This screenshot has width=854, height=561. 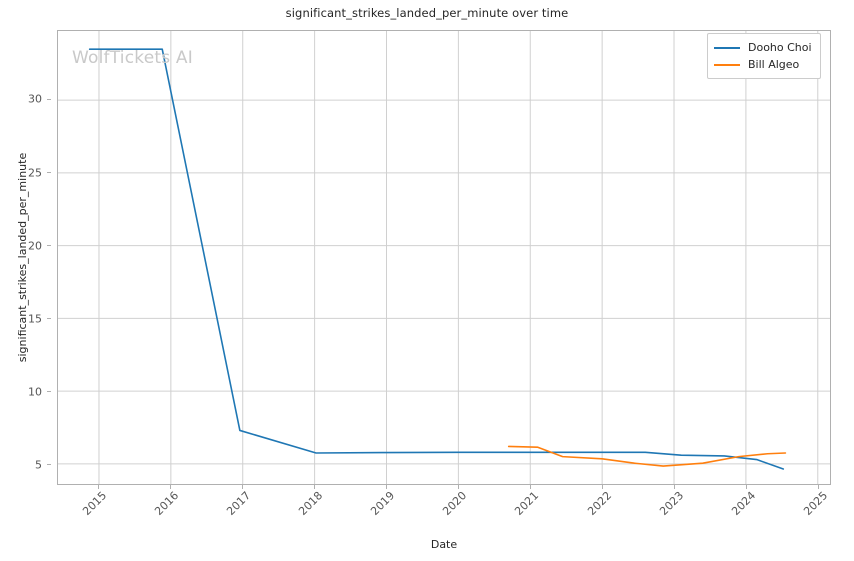 I want to click on x-tick-label: 2024, so click(x=743, y=503).